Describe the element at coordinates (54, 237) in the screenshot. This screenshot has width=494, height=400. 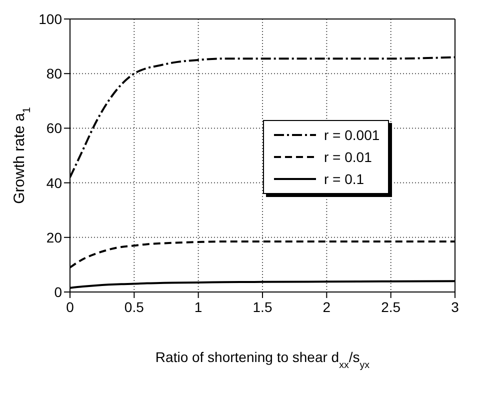
I see `y-tick-label: 20` at that location.